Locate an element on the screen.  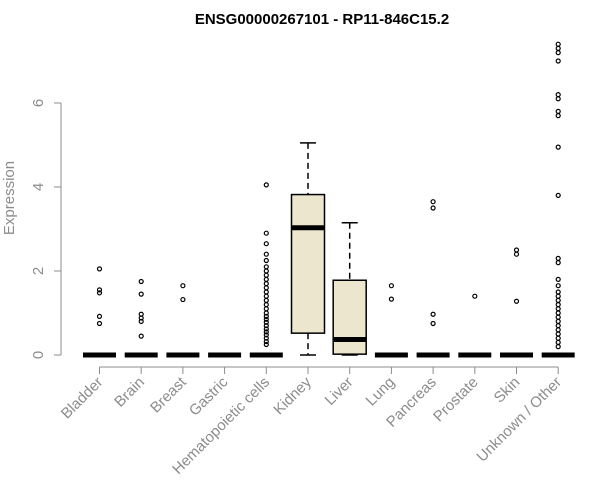
y-tick-label: 0 is located at coordinates (38, 355).